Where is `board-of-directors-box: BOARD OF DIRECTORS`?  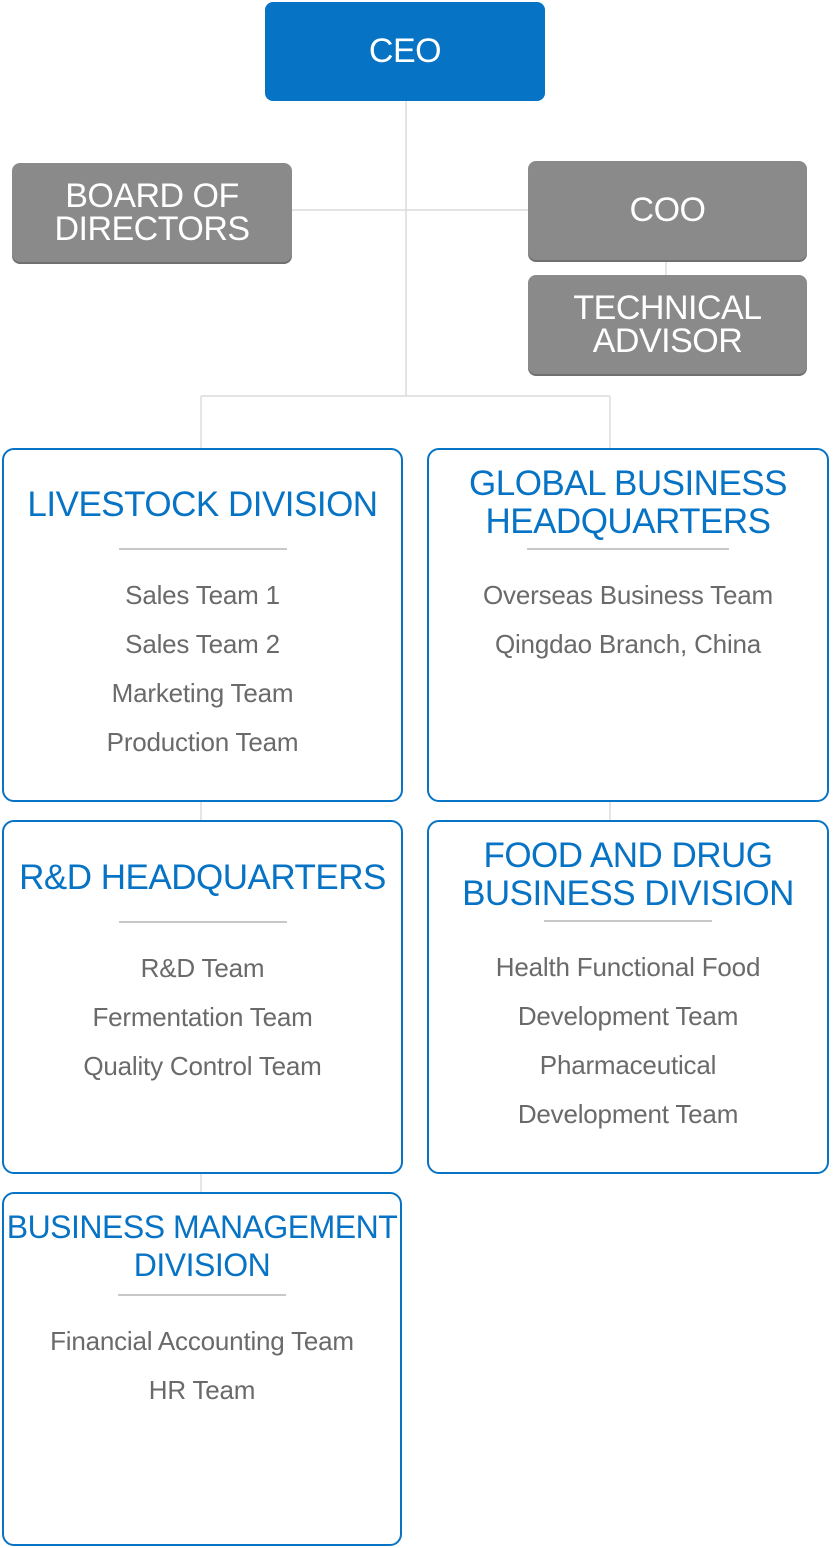
board-of-directors-box: BOARD OF DIRECTORS is located at coordinates (152, 212).